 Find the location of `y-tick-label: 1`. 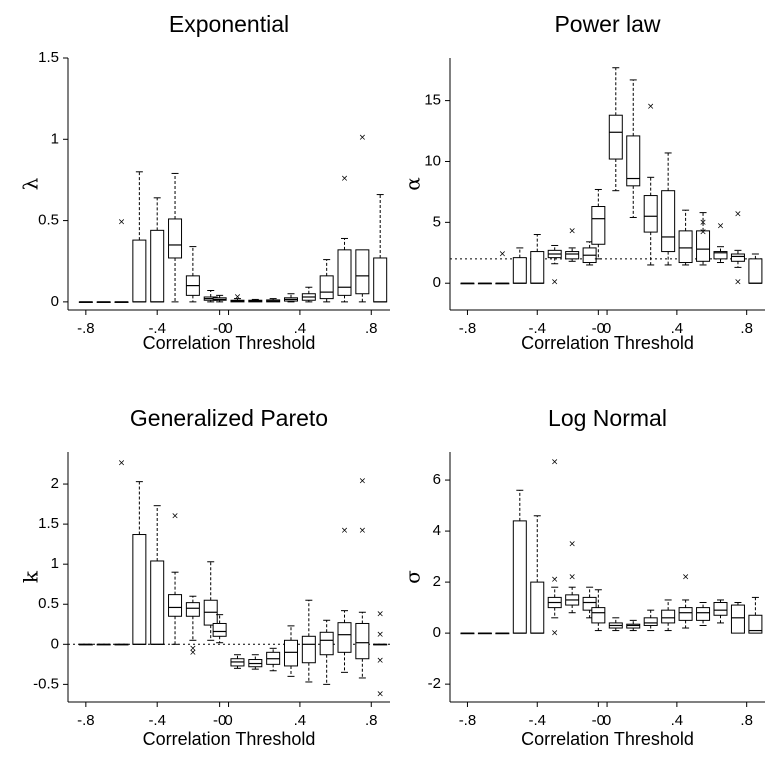

y-tick-label: 1 is located at coordinates (55, 138).